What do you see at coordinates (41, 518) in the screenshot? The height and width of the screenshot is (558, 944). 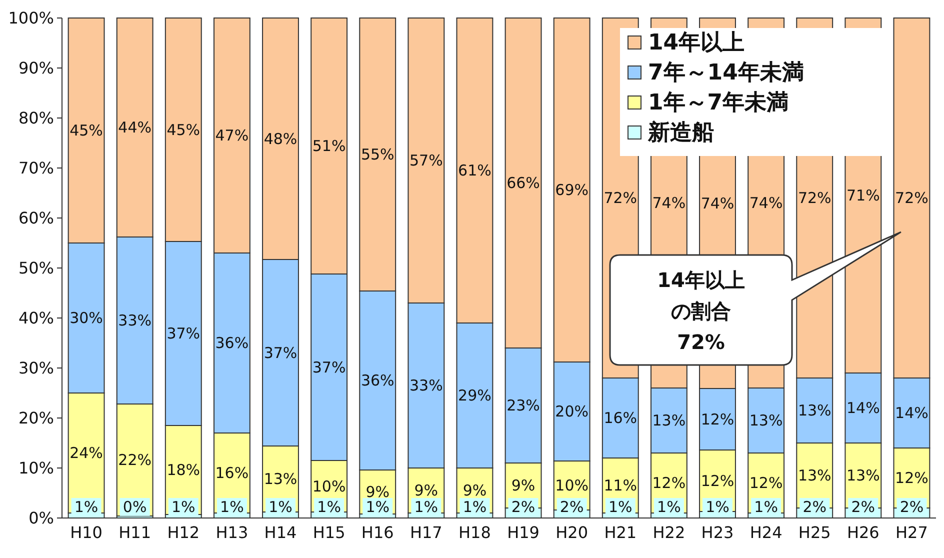 I see `y-tick-label: 0%` at bounding box center [41, 518].